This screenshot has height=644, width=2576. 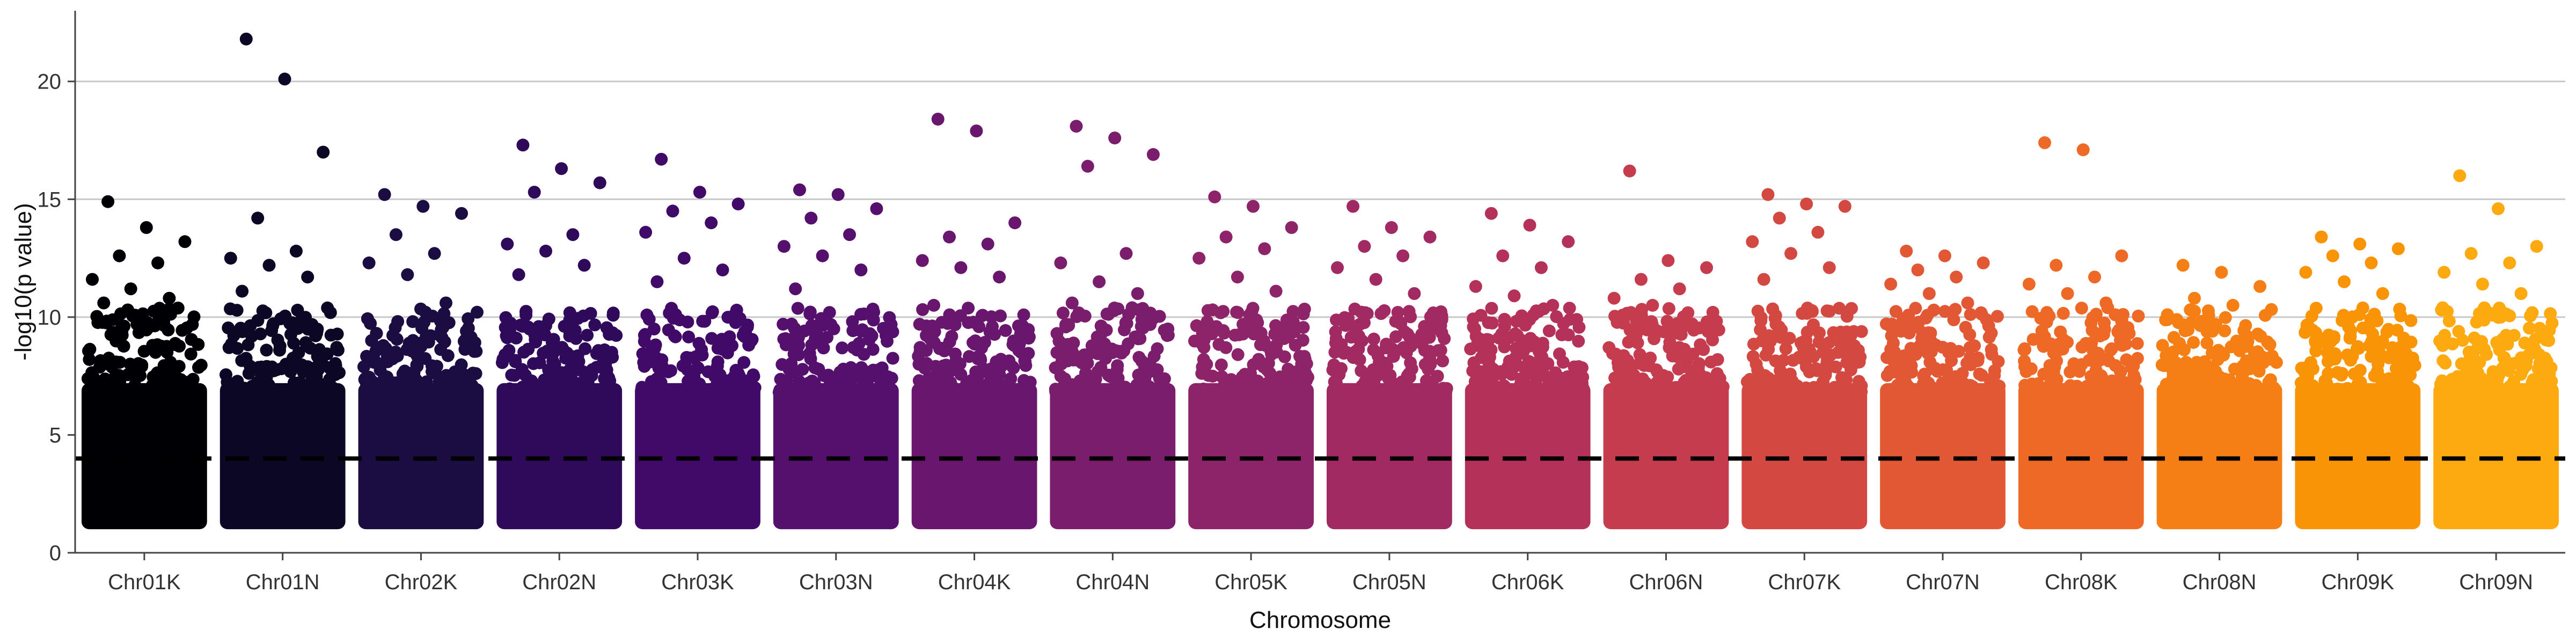 What do you see at coordinates (420, 359) in the screenshot?
I see `series-Chr02K` at bounding box center [420, 359].